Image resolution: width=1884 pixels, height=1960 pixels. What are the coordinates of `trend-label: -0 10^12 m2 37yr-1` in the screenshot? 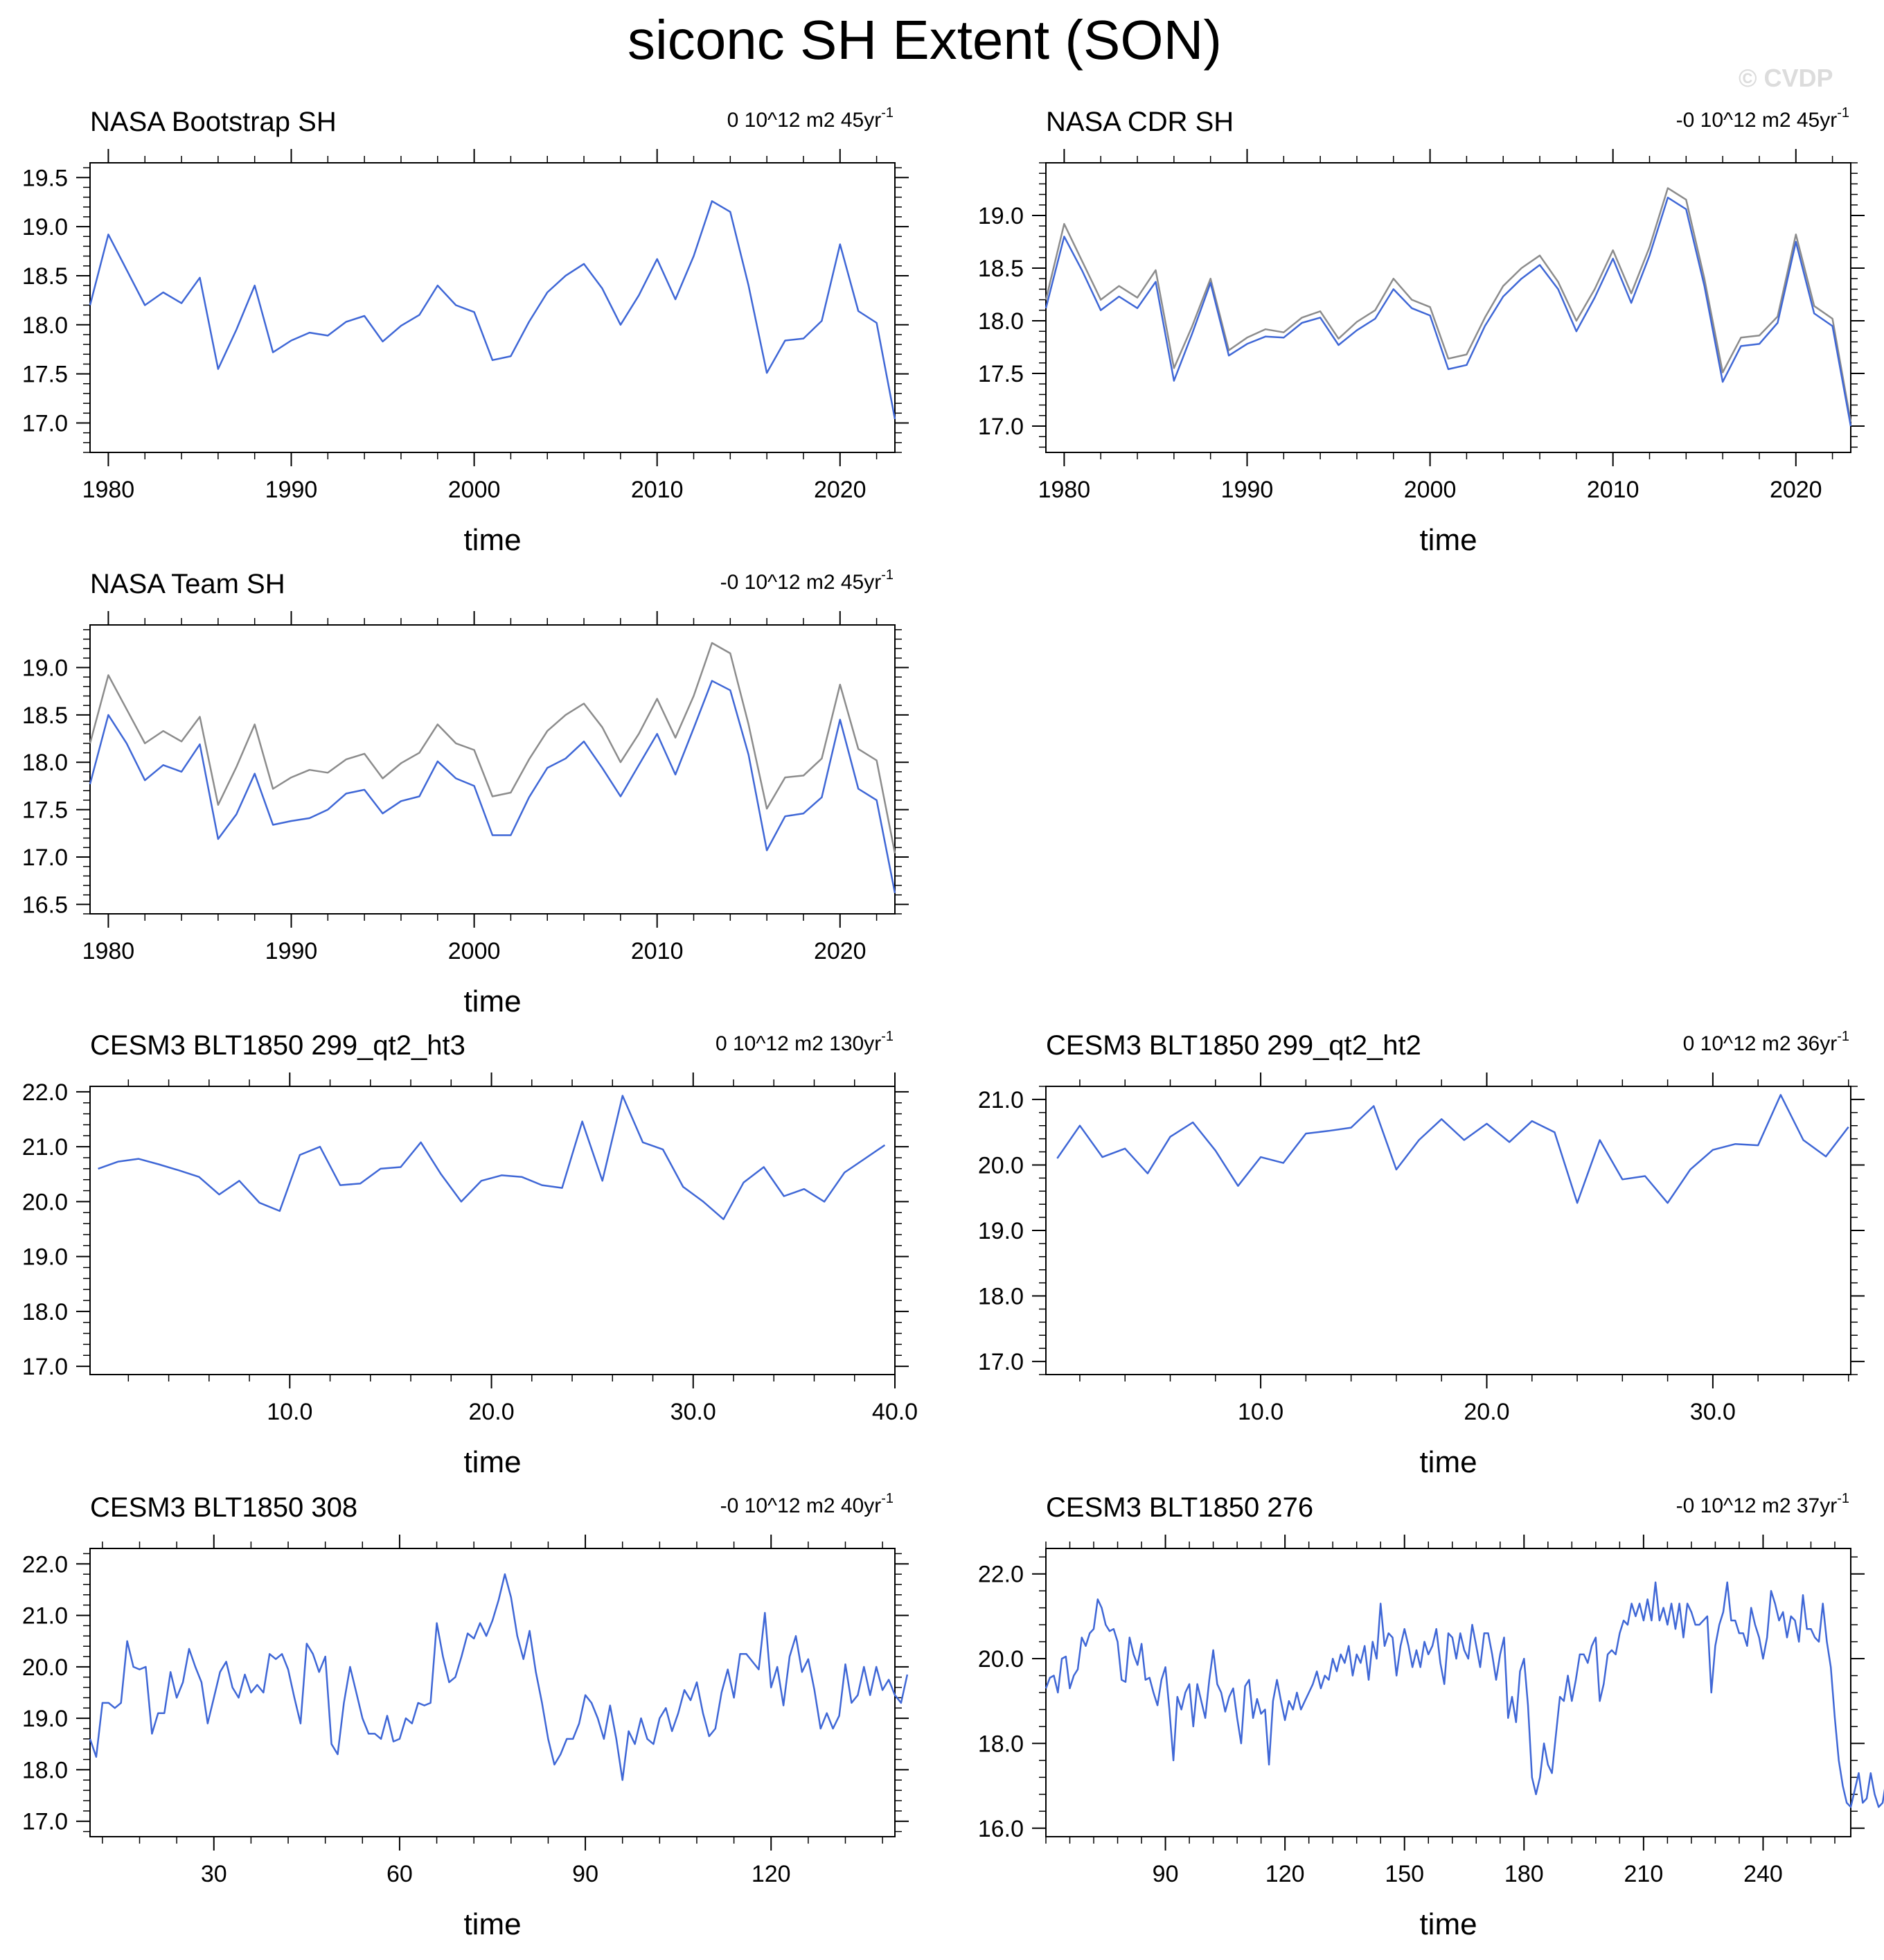 It's located at (1762, 1504).